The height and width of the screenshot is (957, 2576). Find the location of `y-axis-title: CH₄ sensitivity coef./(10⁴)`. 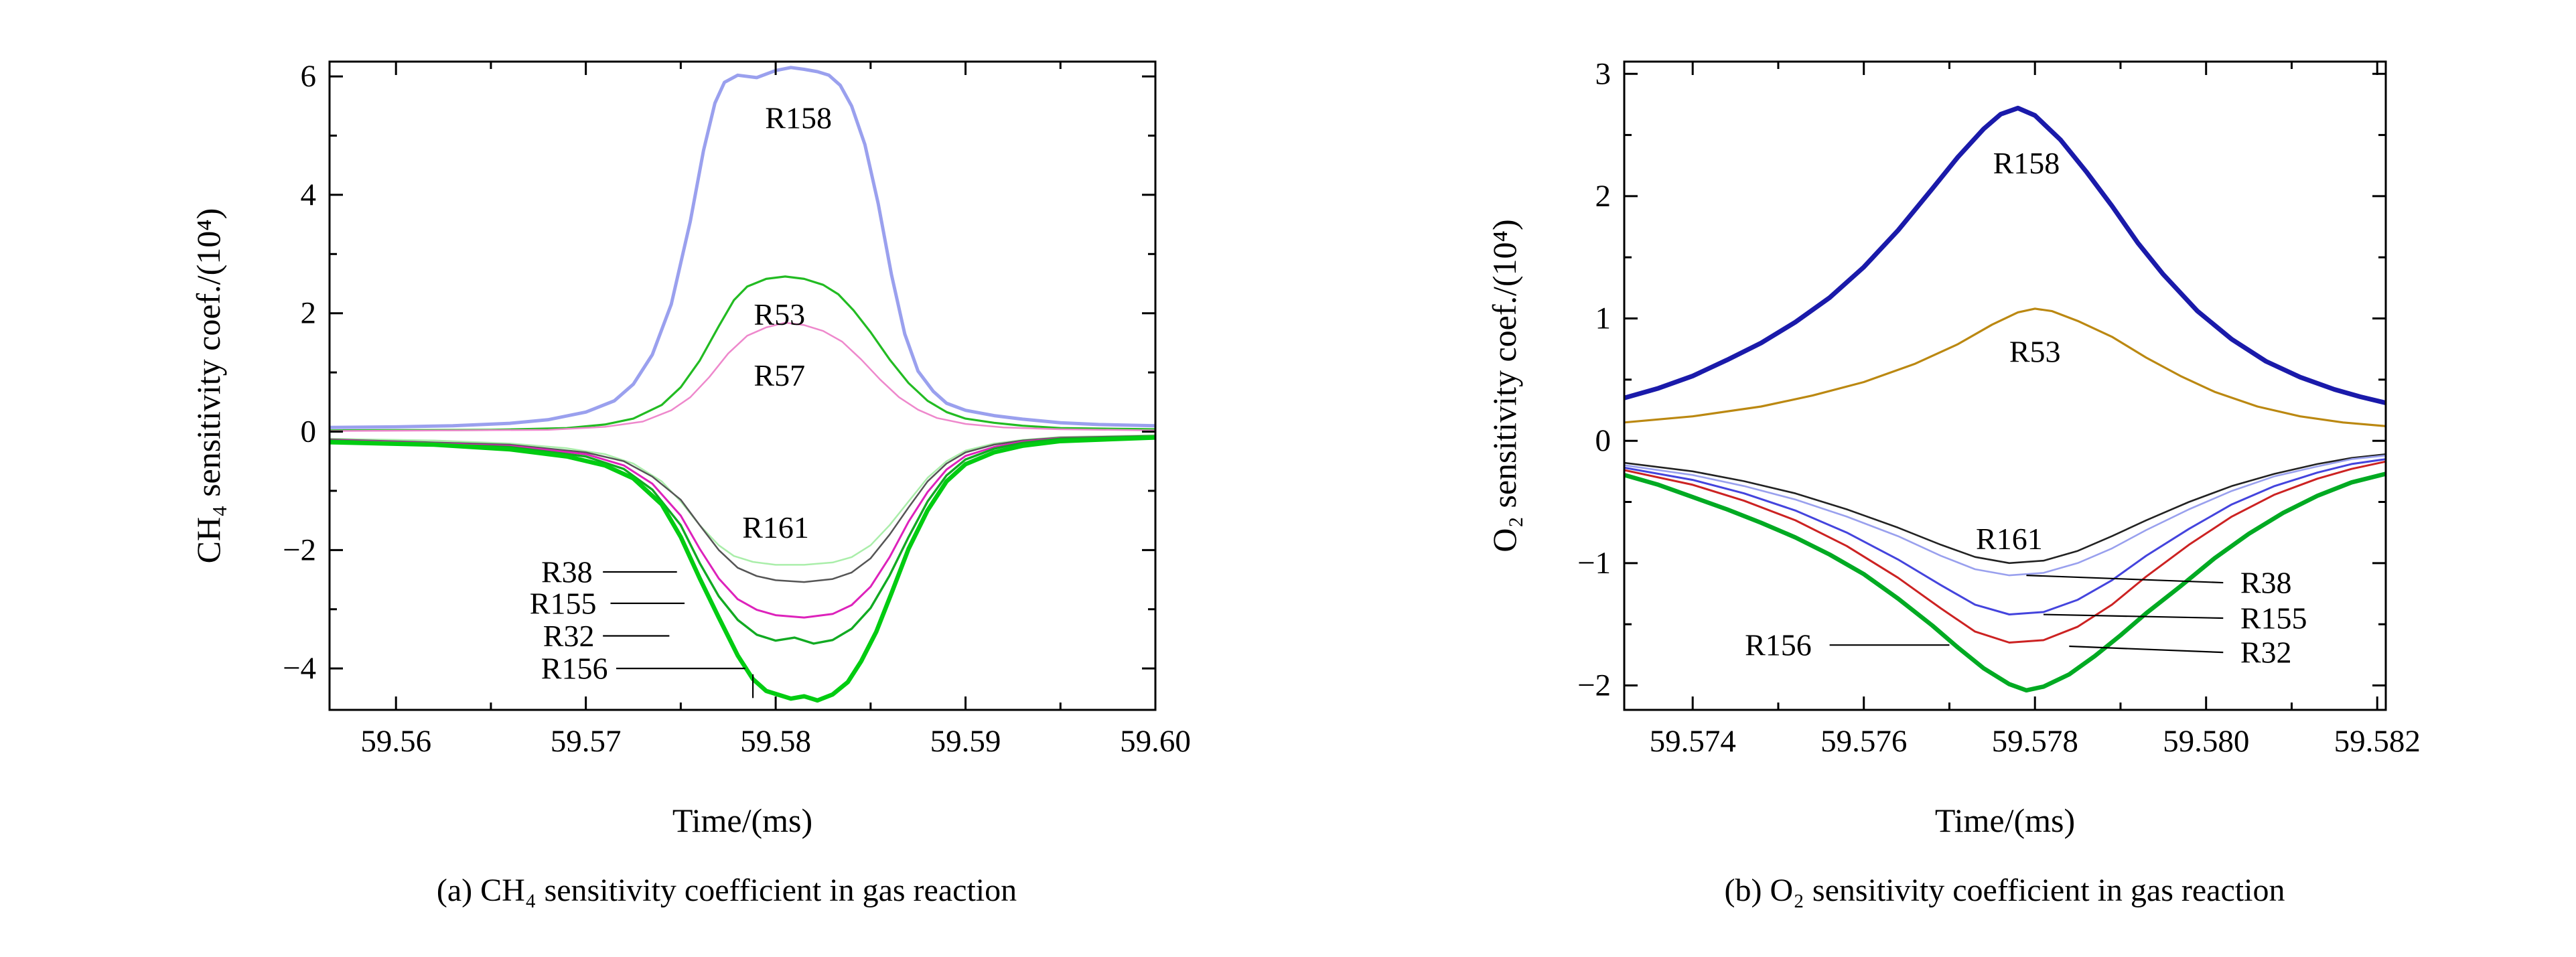

y-axis-title: CH₄ sensitivity coef./(10⁴) is located at coordinates (208, 386).